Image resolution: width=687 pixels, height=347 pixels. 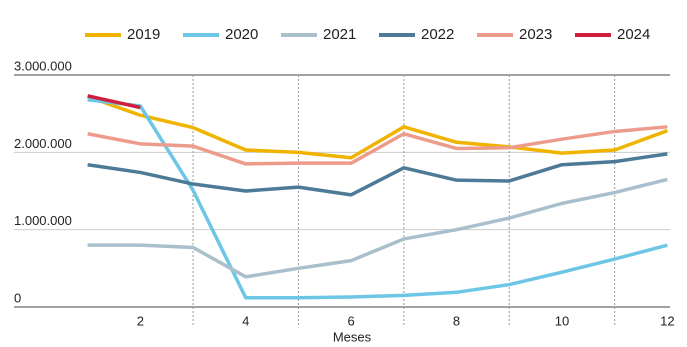 What do you see at coordinates (633, 34) in the screenshot?
I see `legend-text: 2024` at bounding box center [633, 34].